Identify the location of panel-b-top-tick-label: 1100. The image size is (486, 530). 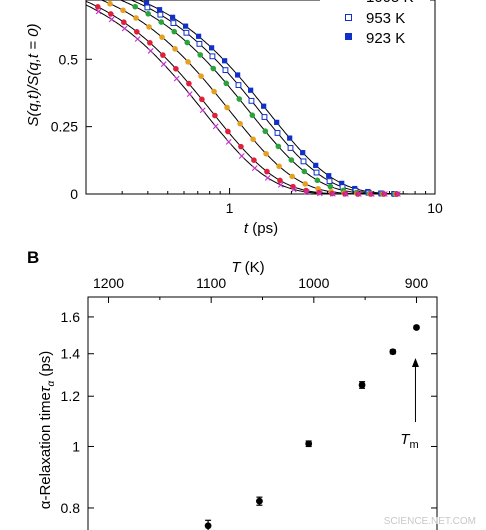
(211, 283).